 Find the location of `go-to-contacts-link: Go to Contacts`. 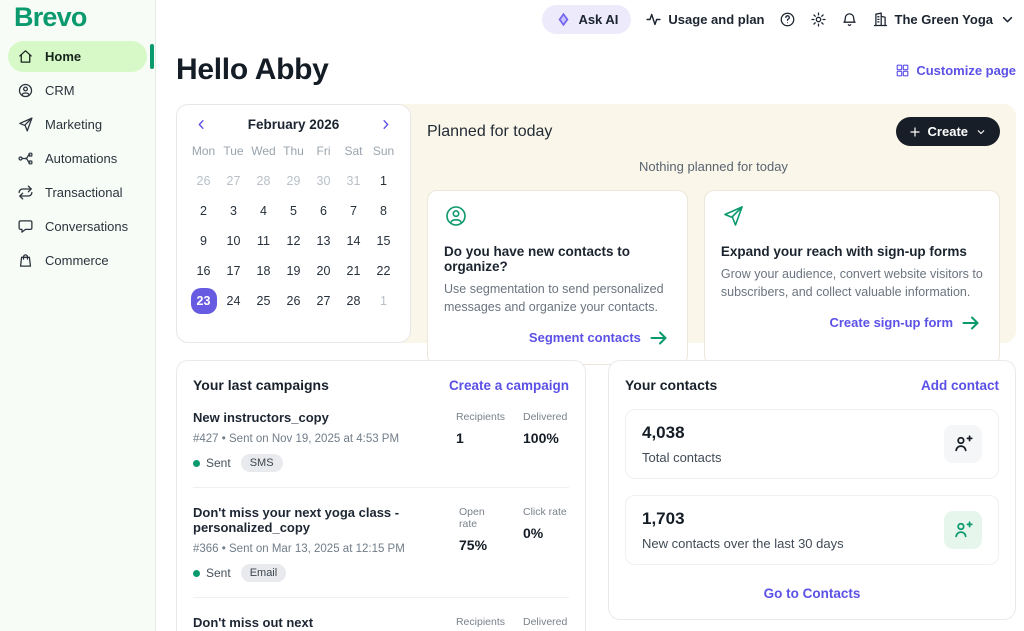

go-to-contacts-link: Go to Contacts is located at coordinates (812, 593).